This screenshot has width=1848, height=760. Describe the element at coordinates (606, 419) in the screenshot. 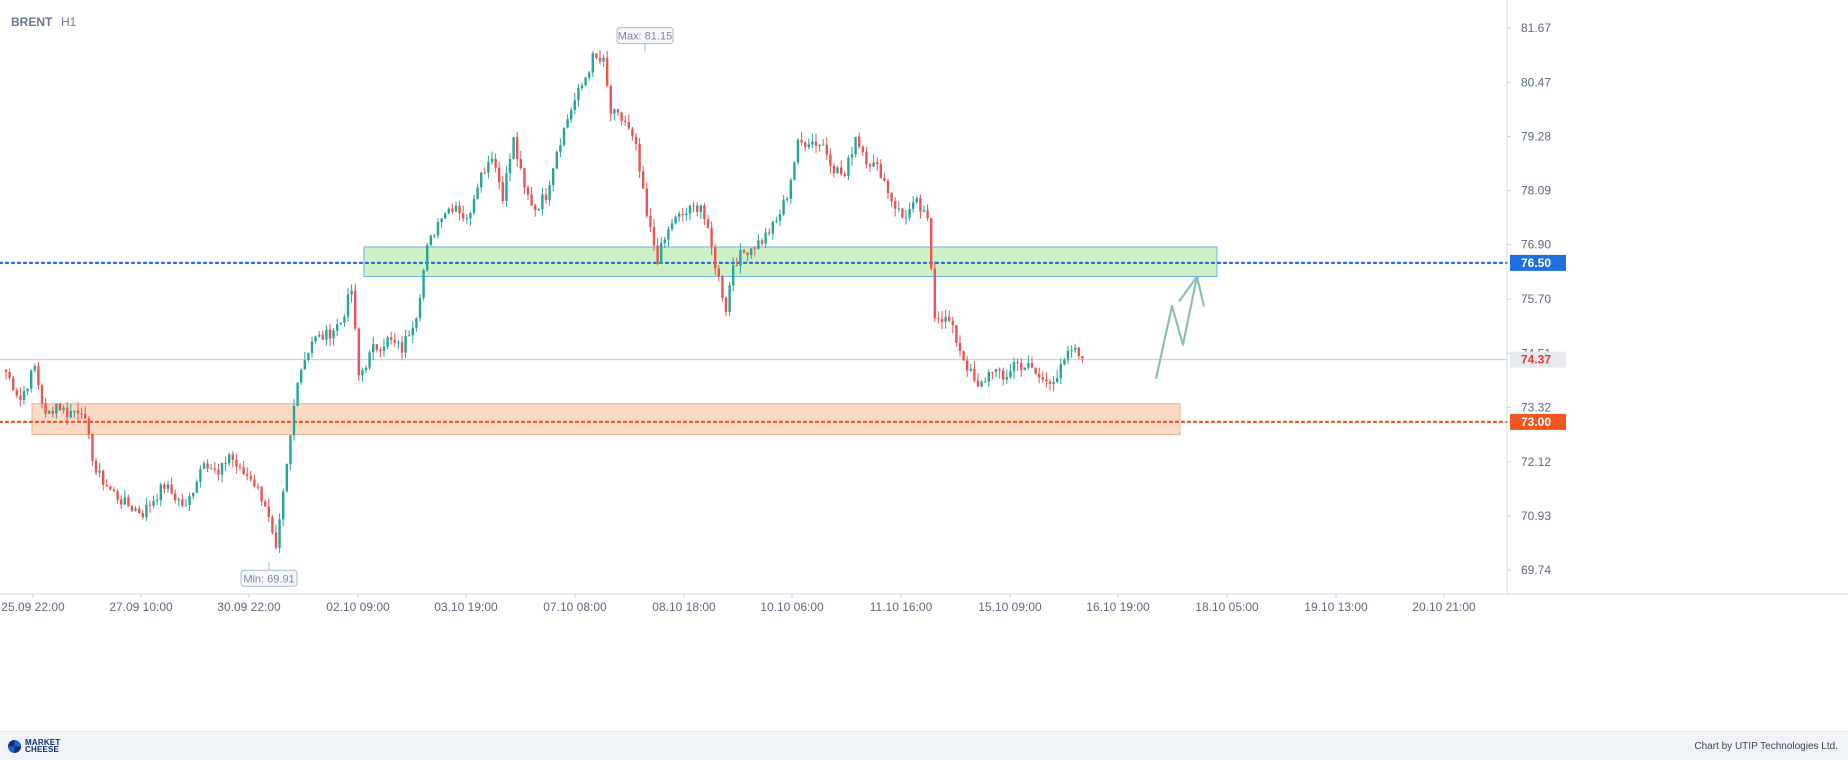

I see `support-zone` at that location.